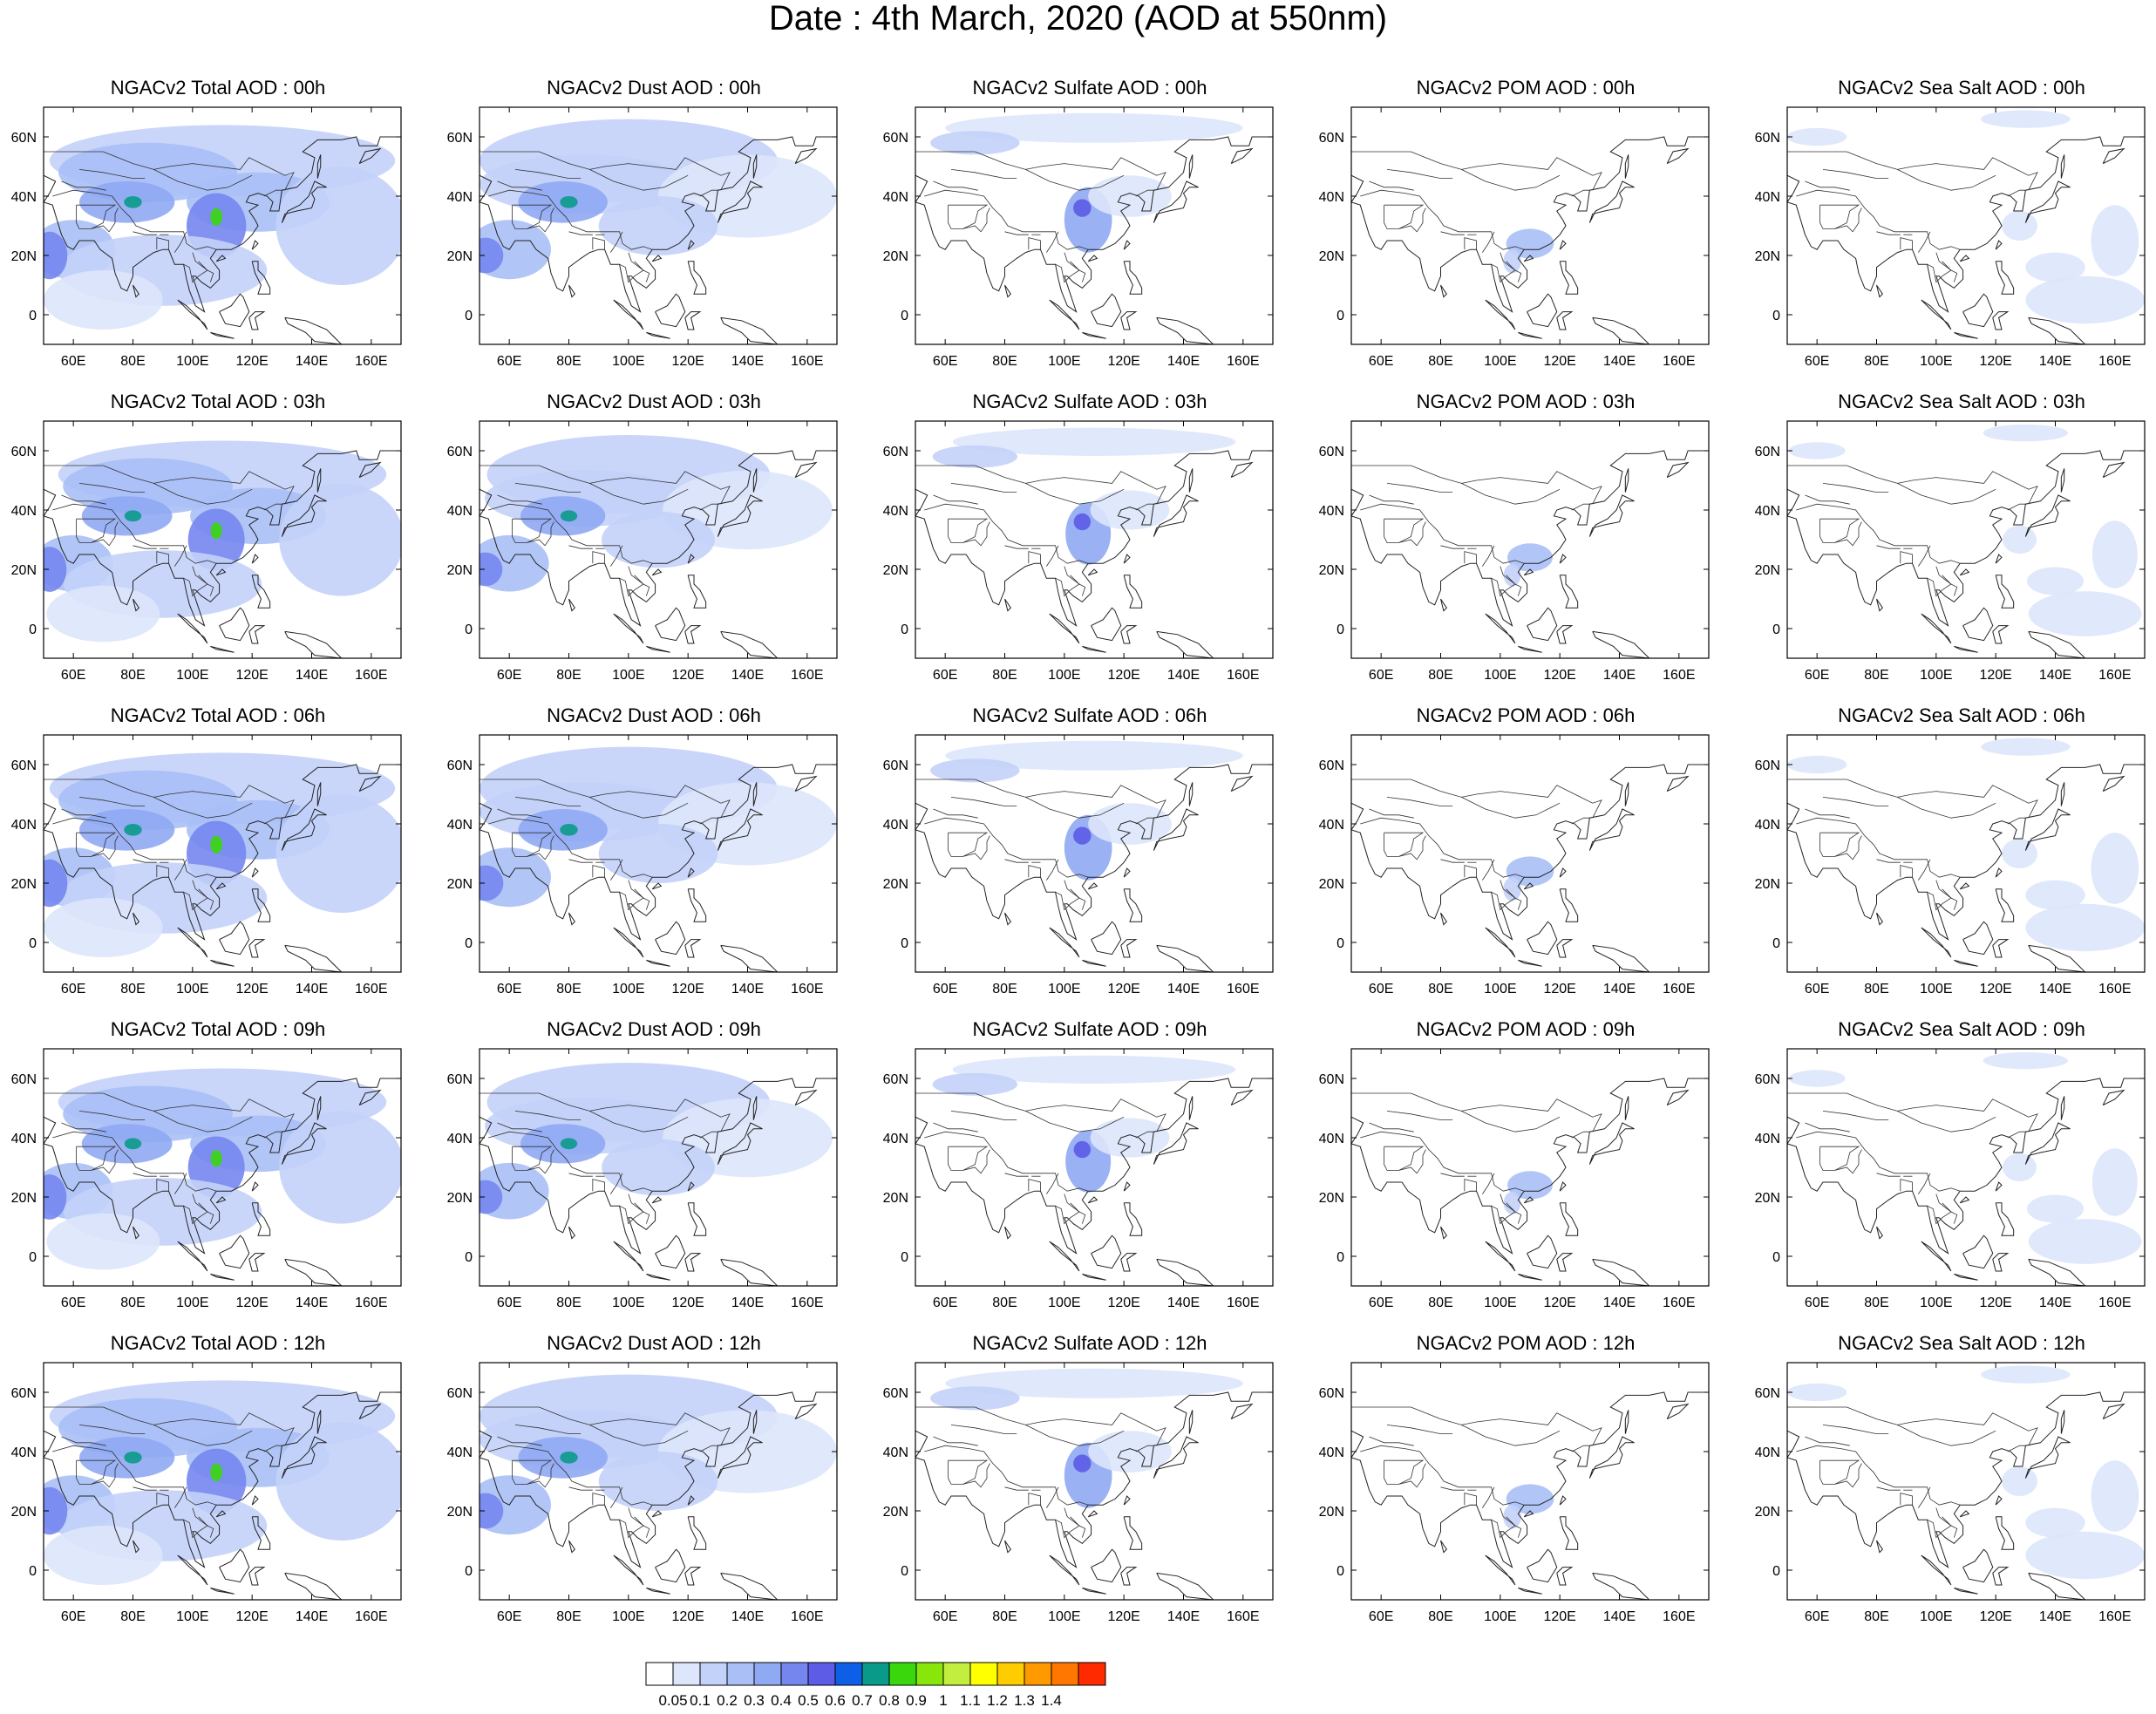  Describe the element at coordinates (916, 1700) in the screenshot. I see `colorbar-label: 0.9` at that location.